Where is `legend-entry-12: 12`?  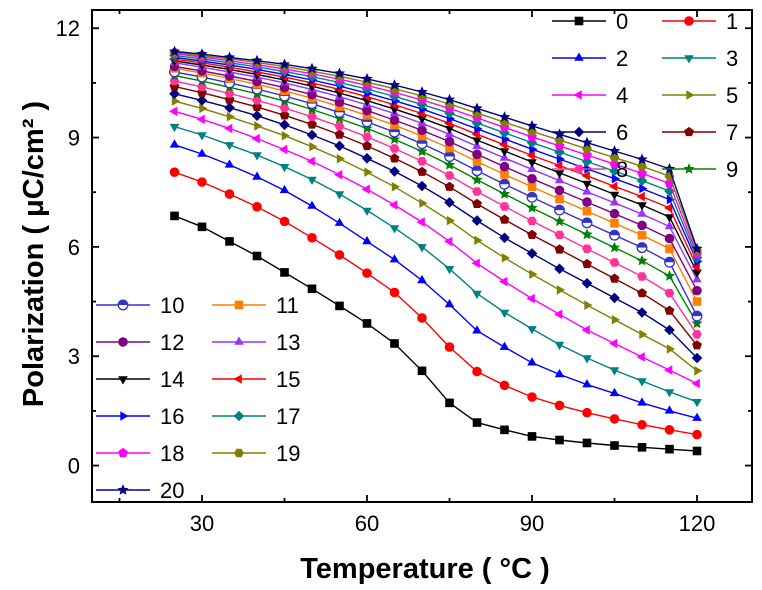 legend-entry-12: 12 is located at coordinates (140, 342).